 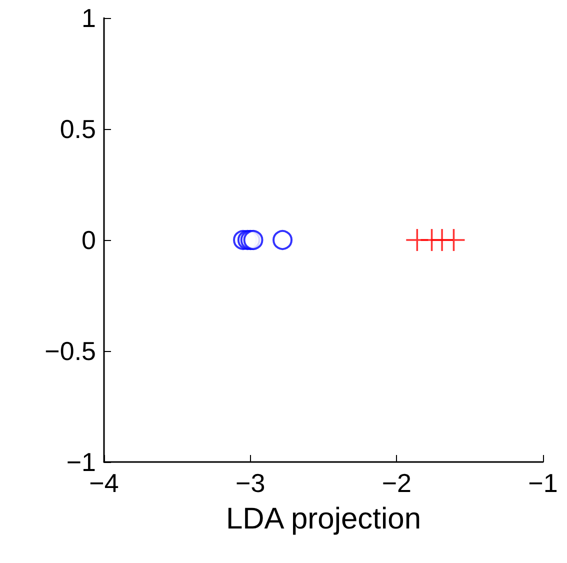 What do you see at coordinates (78, 129) in the screenshot?
I see `y-tick-label: 0.5` at bounding box center [78, 129].